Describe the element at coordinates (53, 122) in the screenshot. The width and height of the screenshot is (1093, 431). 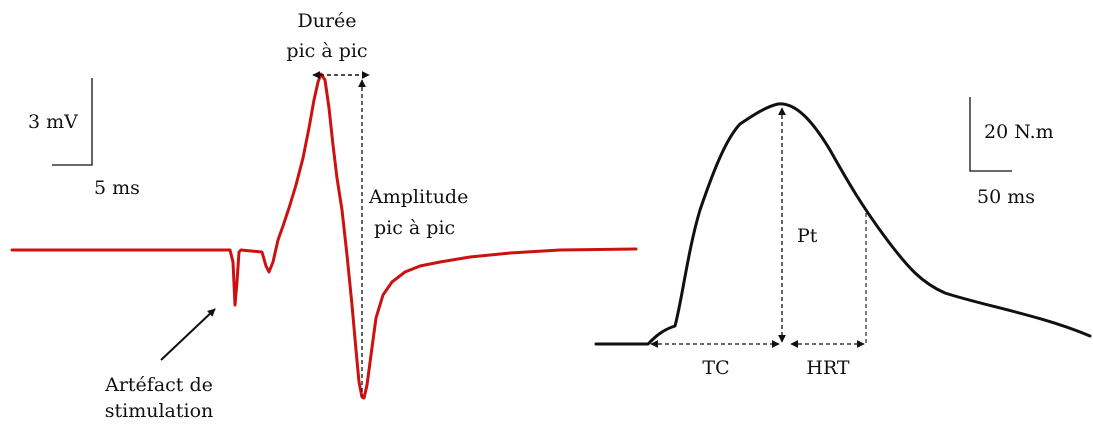
I see `emg-scale-voltage-label: 3 mV` at that location.